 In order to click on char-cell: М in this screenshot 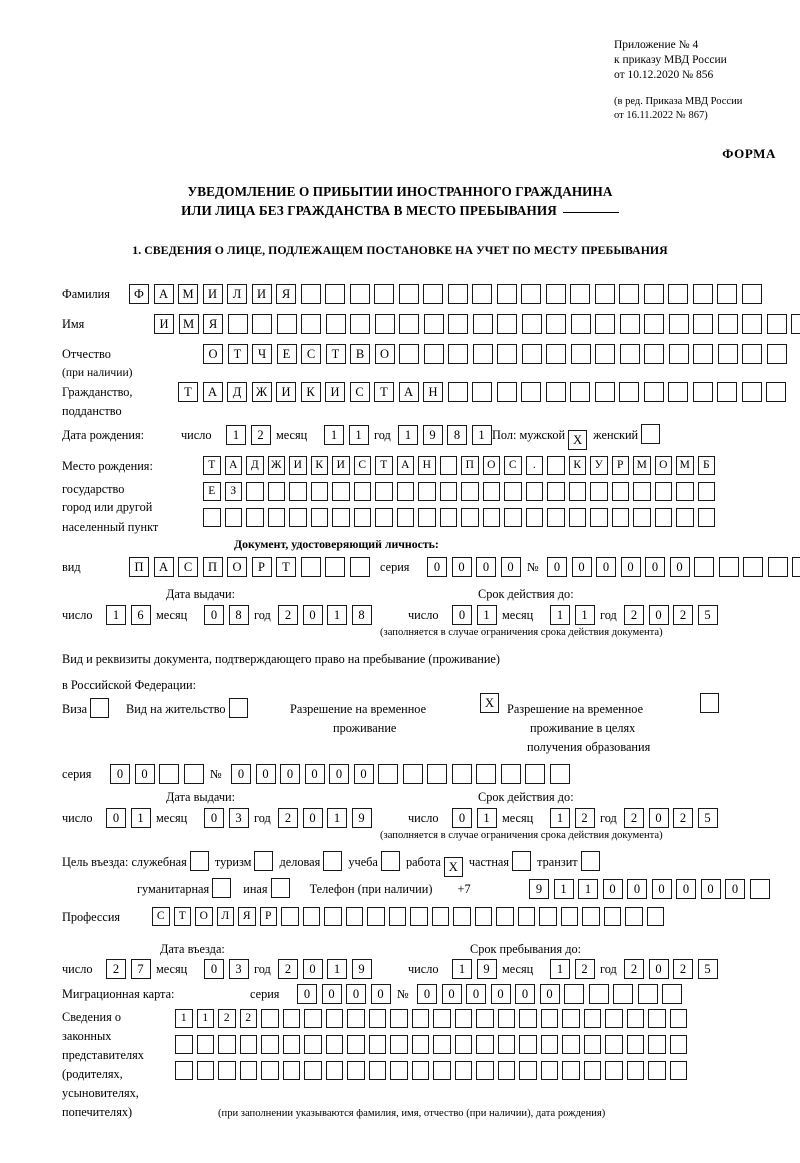, I will do `click(642, 465)`.